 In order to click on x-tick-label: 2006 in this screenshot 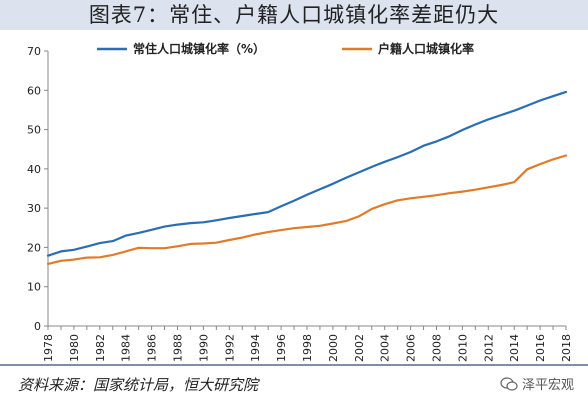, I will do `click(411, 348)`.